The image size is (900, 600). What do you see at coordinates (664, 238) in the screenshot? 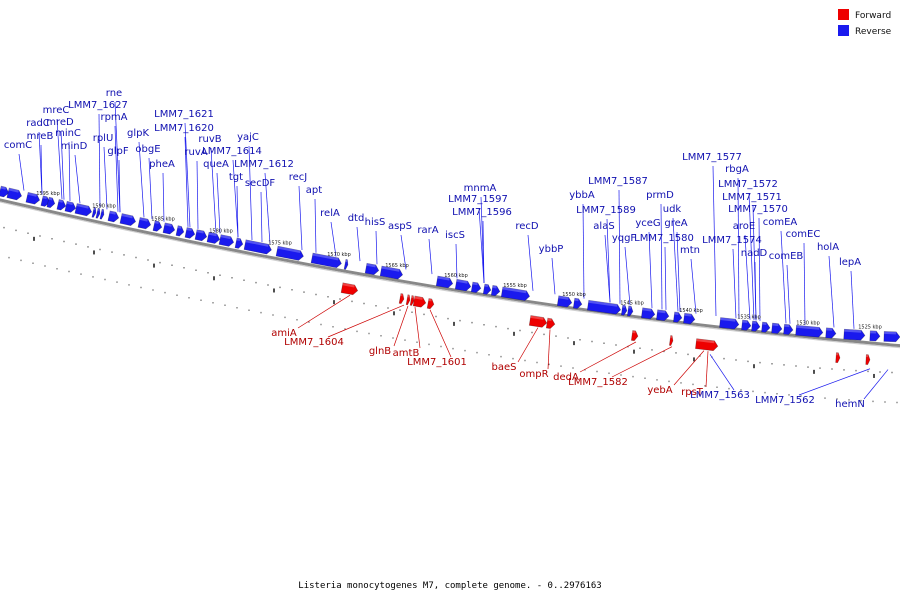
I see `reverse-gene-label: LMM7_1580` at bounding box center [664, 238].